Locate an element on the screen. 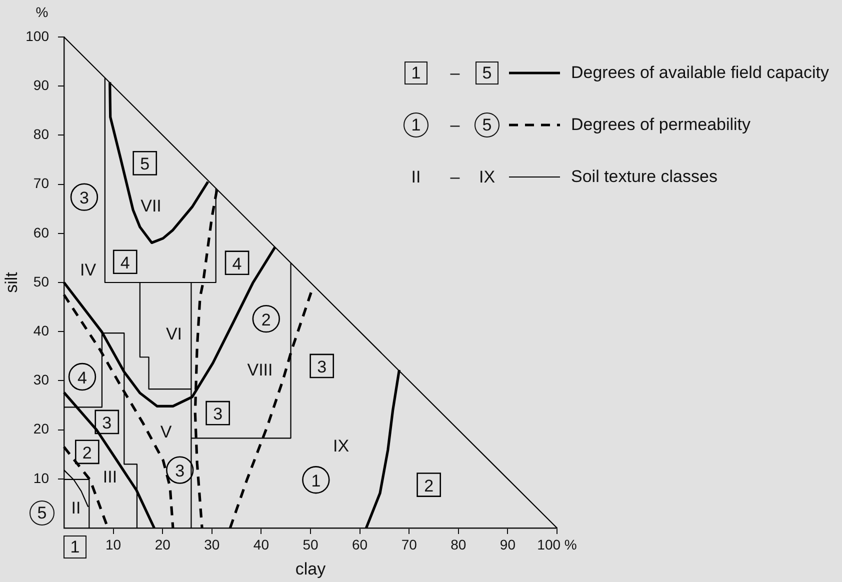  legend-label: Degrees of permeability is located at coordinates (661, 125).